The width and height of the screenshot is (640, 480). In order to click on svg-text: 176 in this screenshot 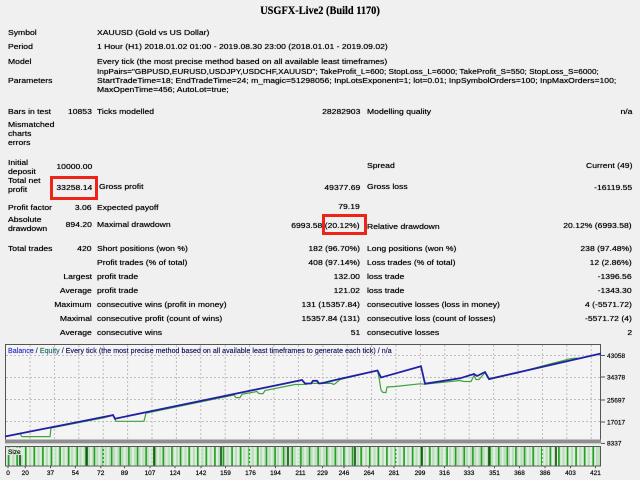, I will do `click(250, 473)`.